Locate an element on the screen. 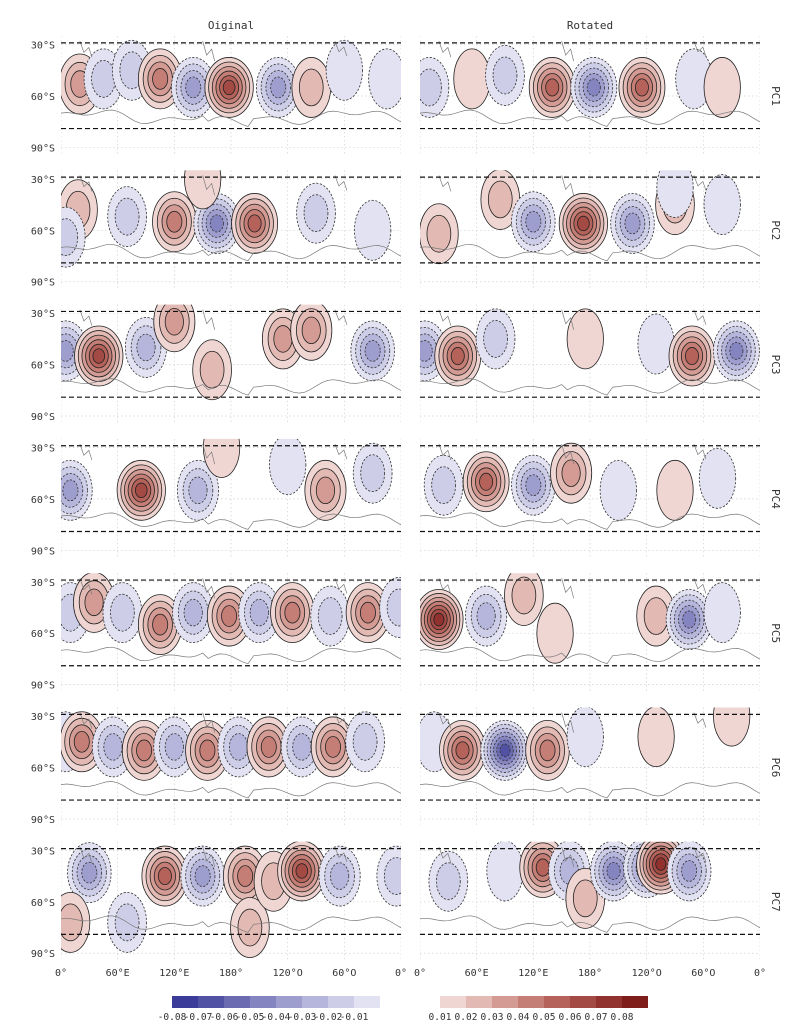  row-label: PC6 is located at coordinates (775, 768).